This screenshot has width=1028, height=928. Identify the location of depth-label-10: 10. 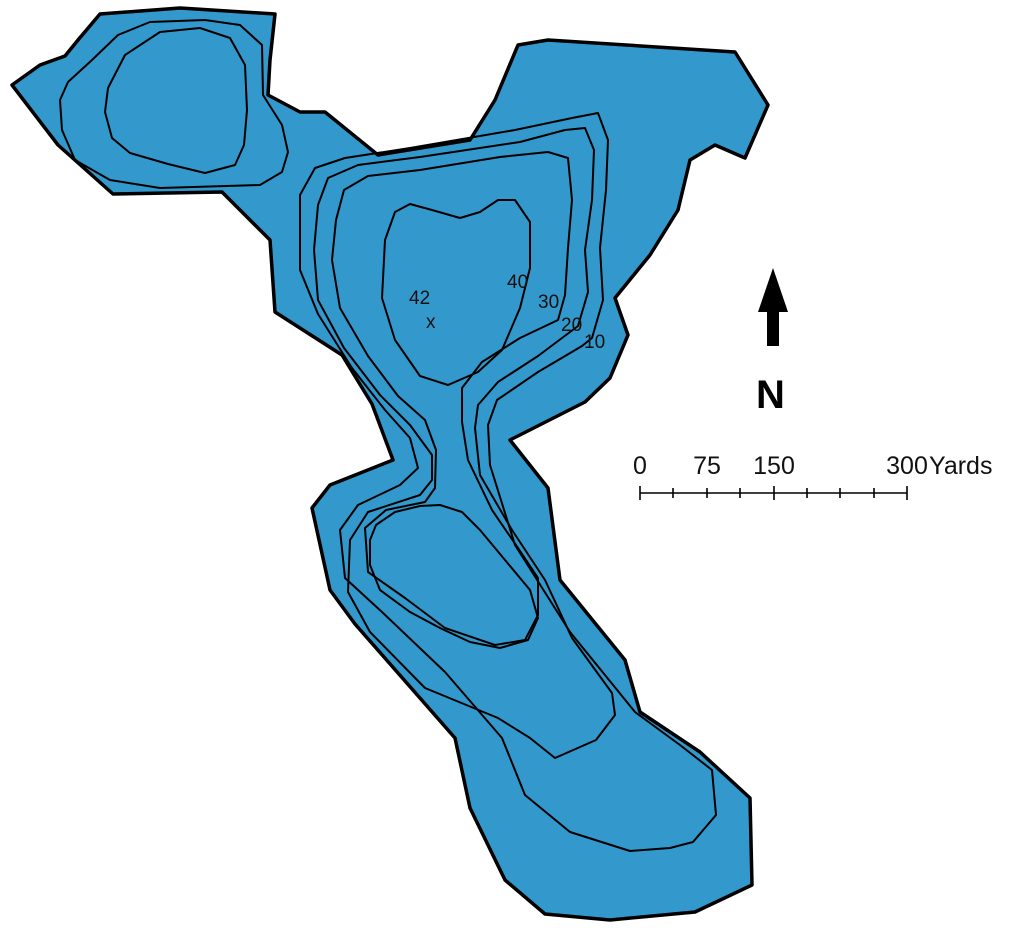
(594, 342).